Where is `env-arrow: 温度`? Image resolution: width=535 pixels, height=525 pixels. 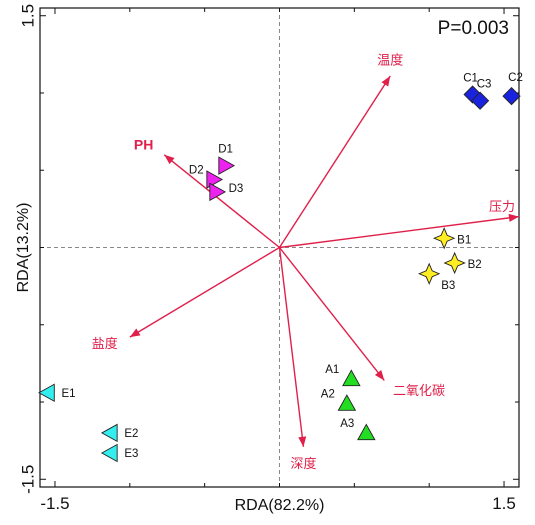 env-arrow: 温度 is located at coordinates (340, 150).